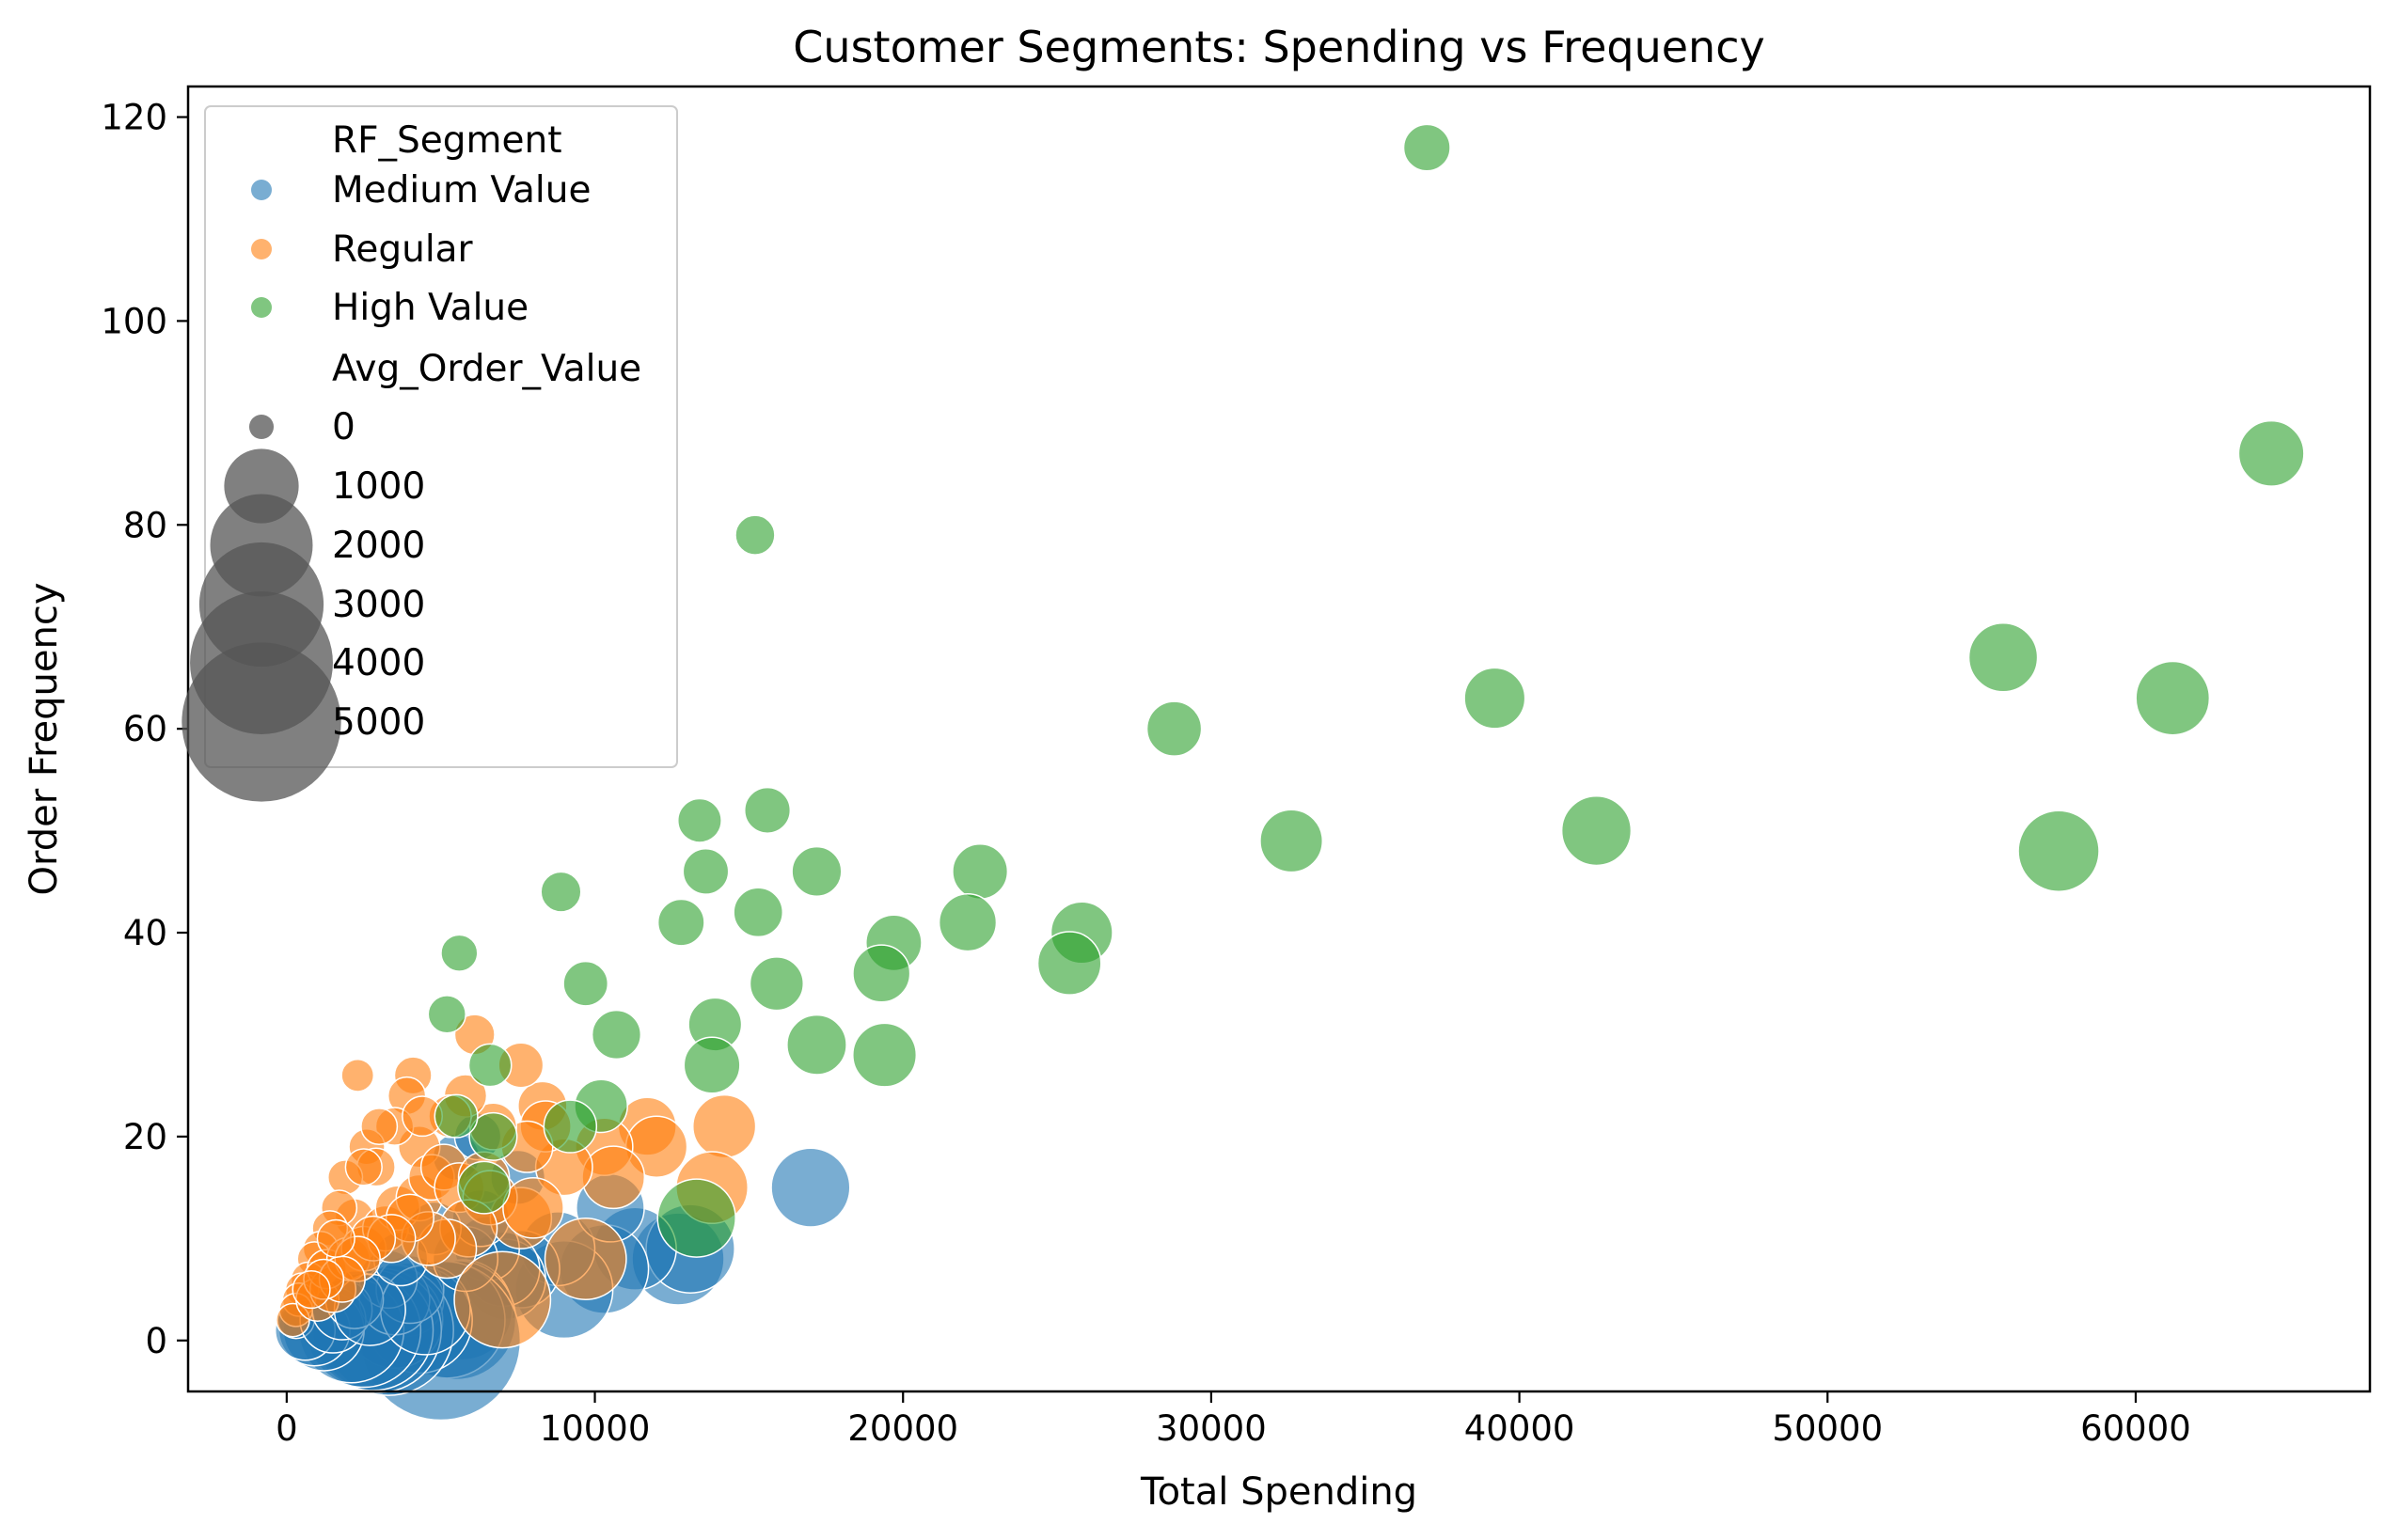 The width and height of the screenshot is (2400, 1540). I want to click on y-tick-label: 100, so click(134, 321).